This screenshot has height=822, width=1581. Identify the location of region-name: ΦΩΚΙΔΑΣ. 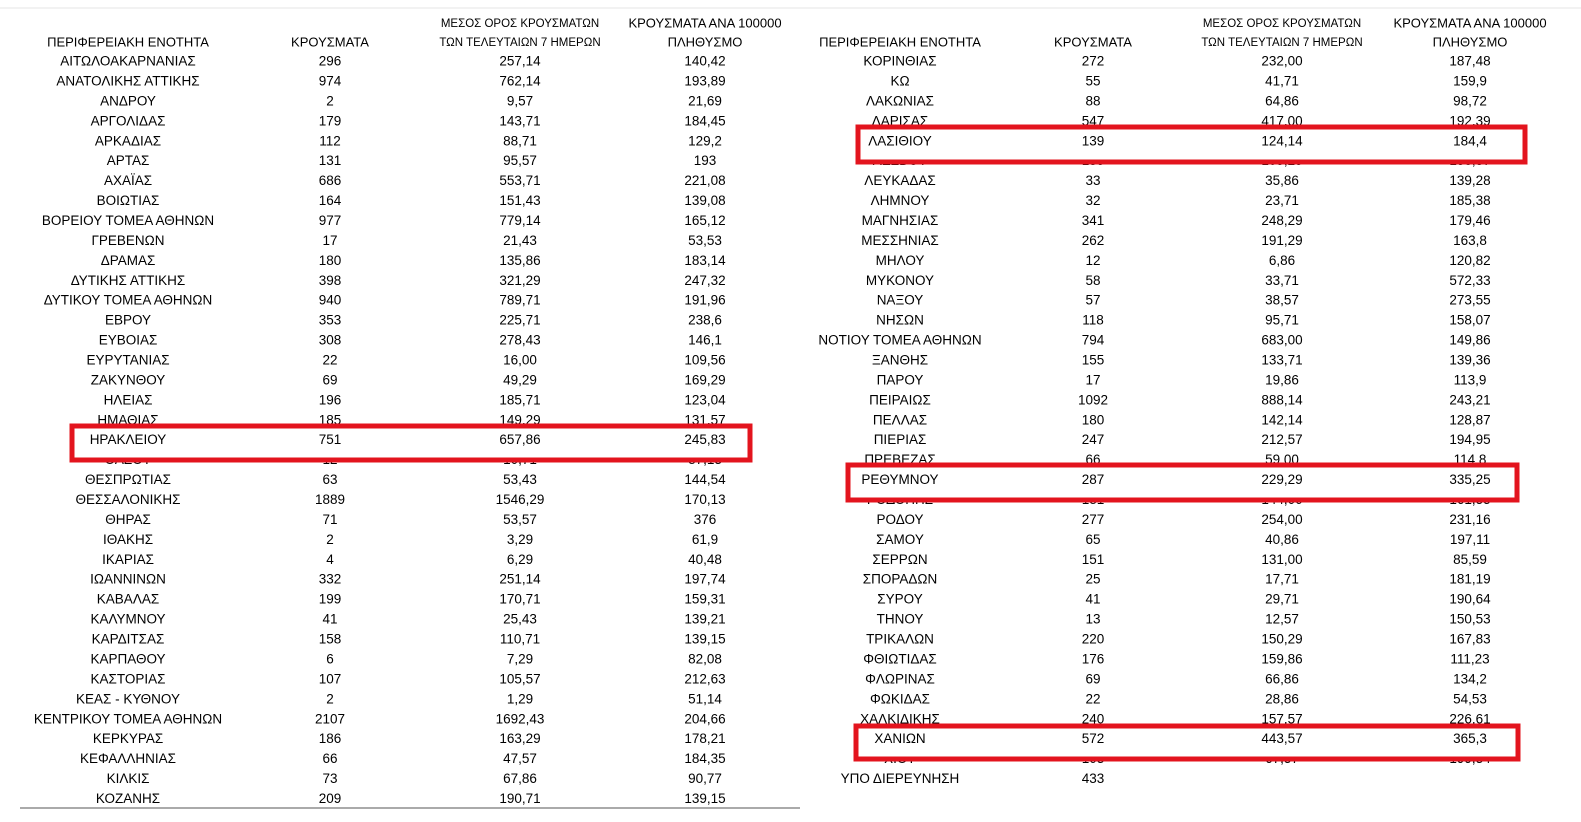
(900, 698).